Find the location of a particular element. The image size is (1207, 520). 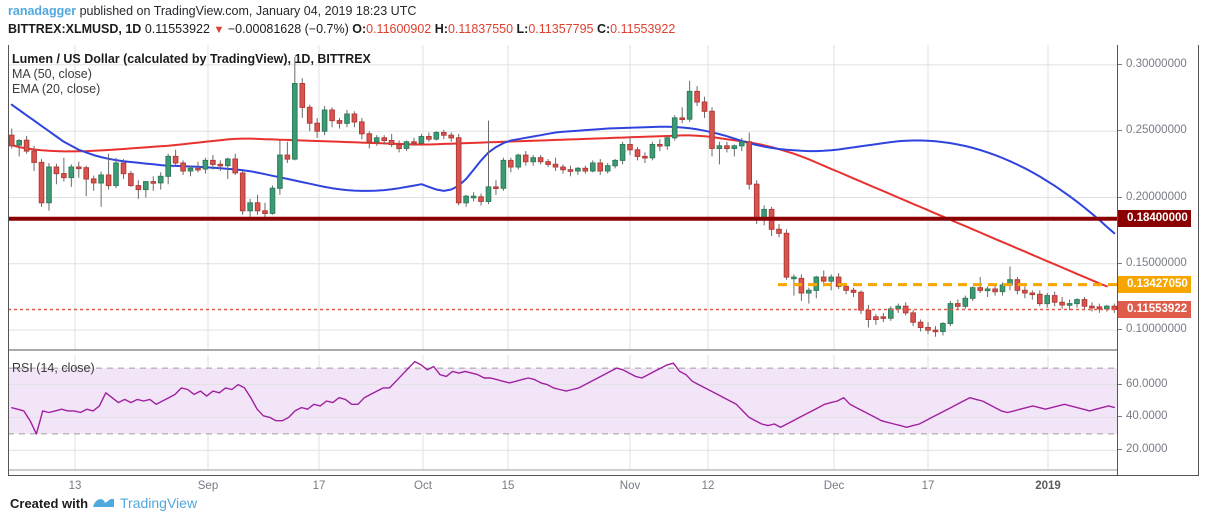

price-tick-0.10000000: 0.10000000 is located at coordinates (1152, 329).